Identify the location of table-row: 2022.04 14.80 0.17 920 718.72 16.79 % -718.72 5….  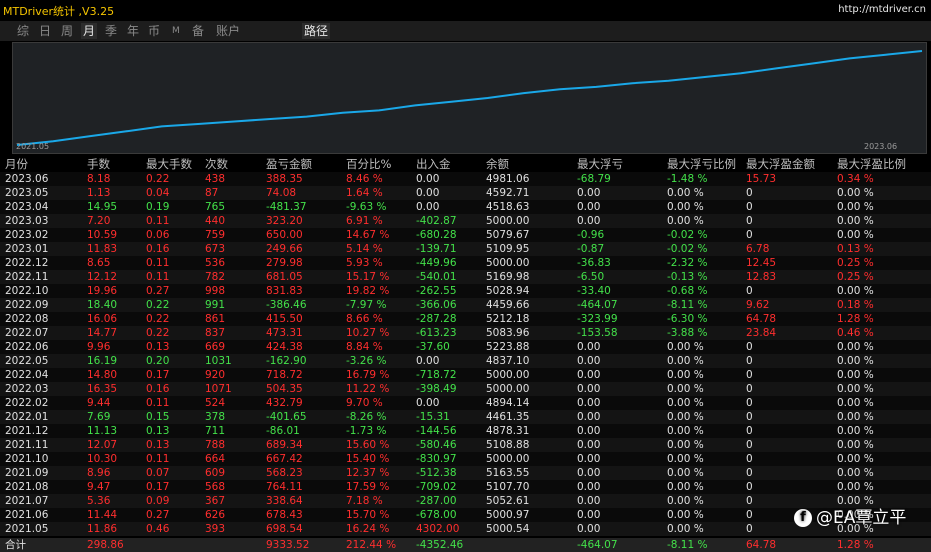
(465, 375).